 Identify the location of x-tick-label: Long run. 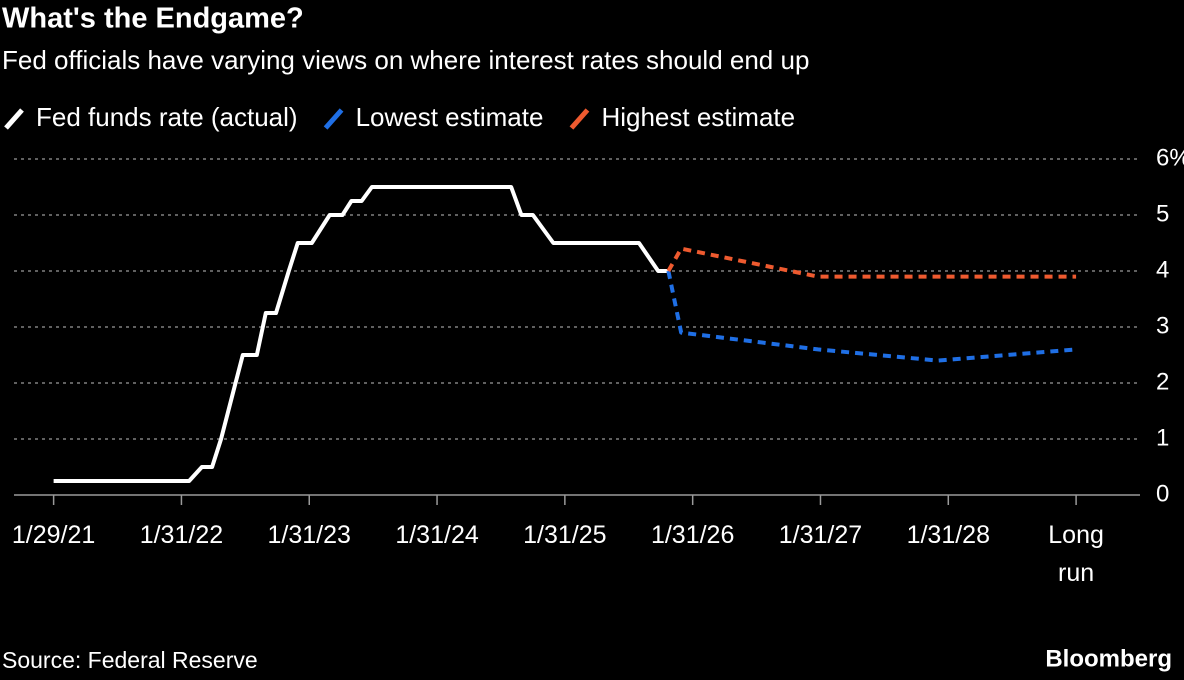
(1076, 554).